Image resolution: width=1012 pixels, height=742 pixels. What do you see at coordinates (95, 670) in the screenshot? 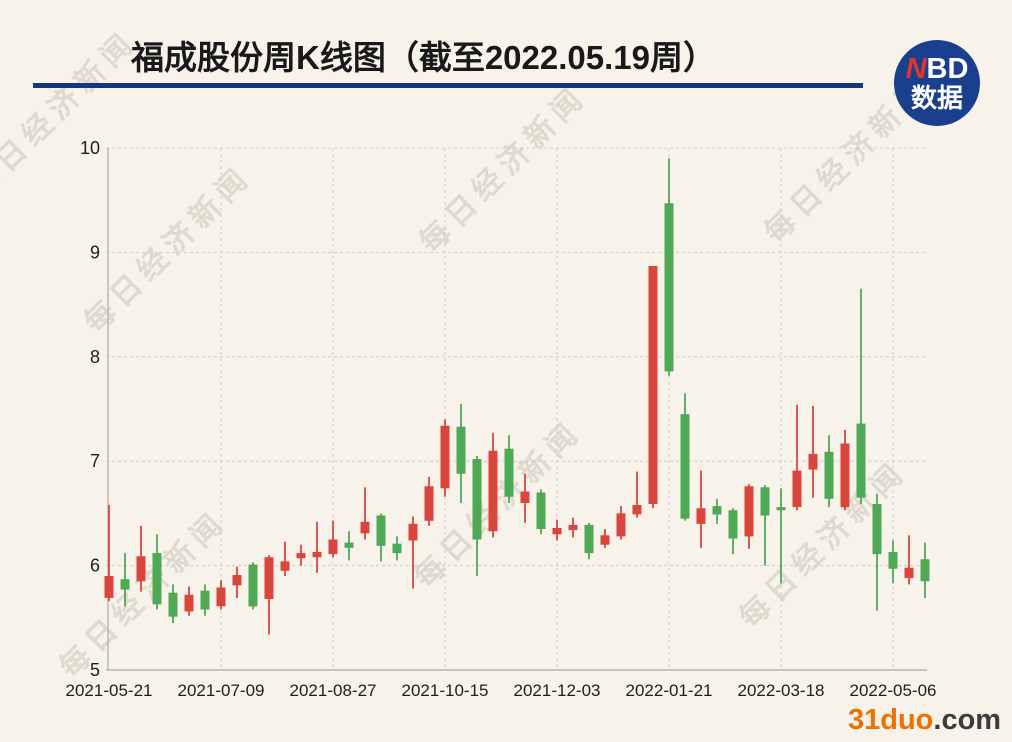
I see `y-tick-label: 5` at bounding box center [95, 670].